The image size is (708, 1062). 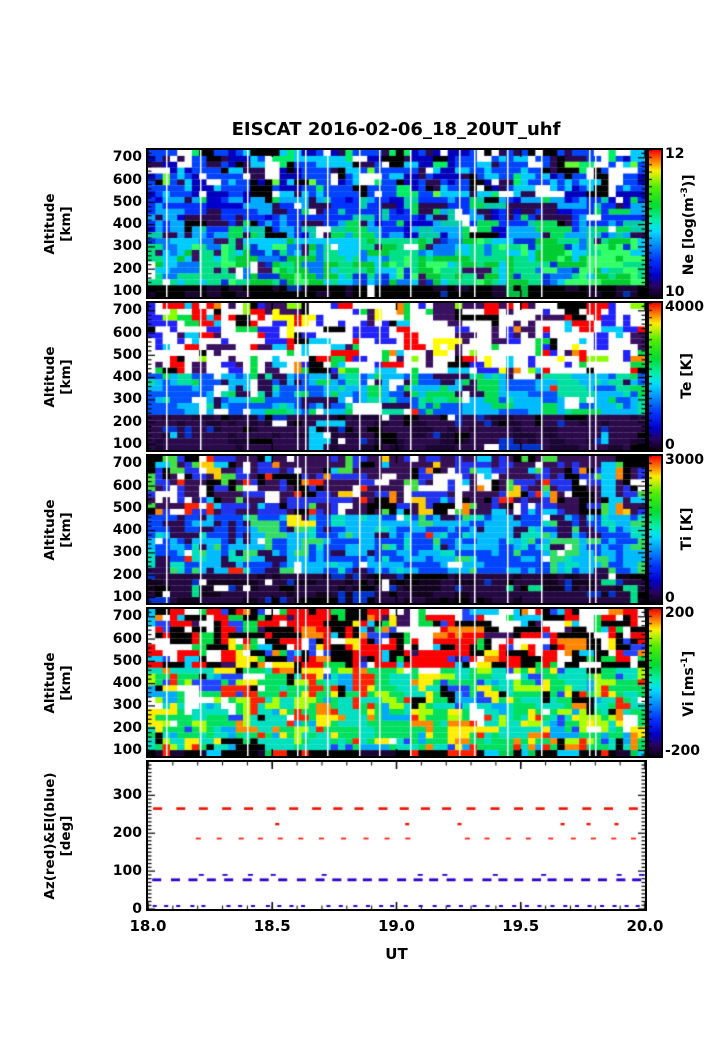 I want to click on ne-colorbar-min-label: 10, so click(x=675, y=292).